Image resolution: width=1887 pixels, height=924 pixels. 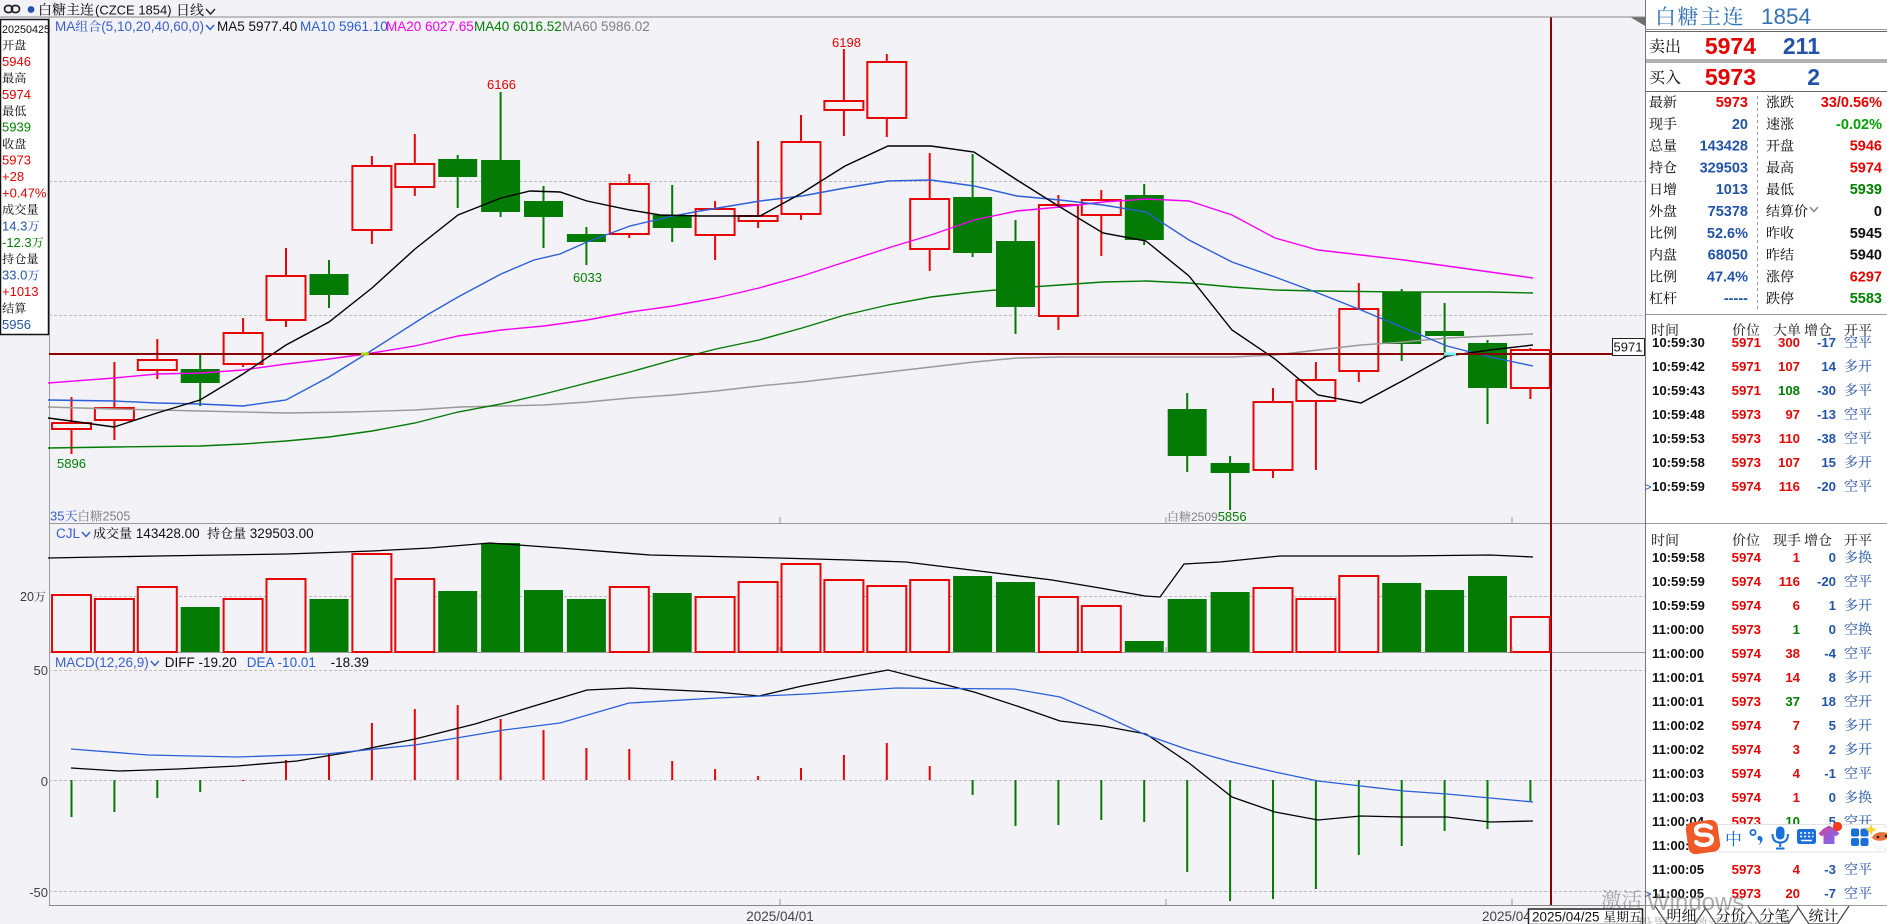 What do you see at coordinates (1866, 277) in the screenshot?
I see `svg-text: 6297` at bounding box center [1866, 277].